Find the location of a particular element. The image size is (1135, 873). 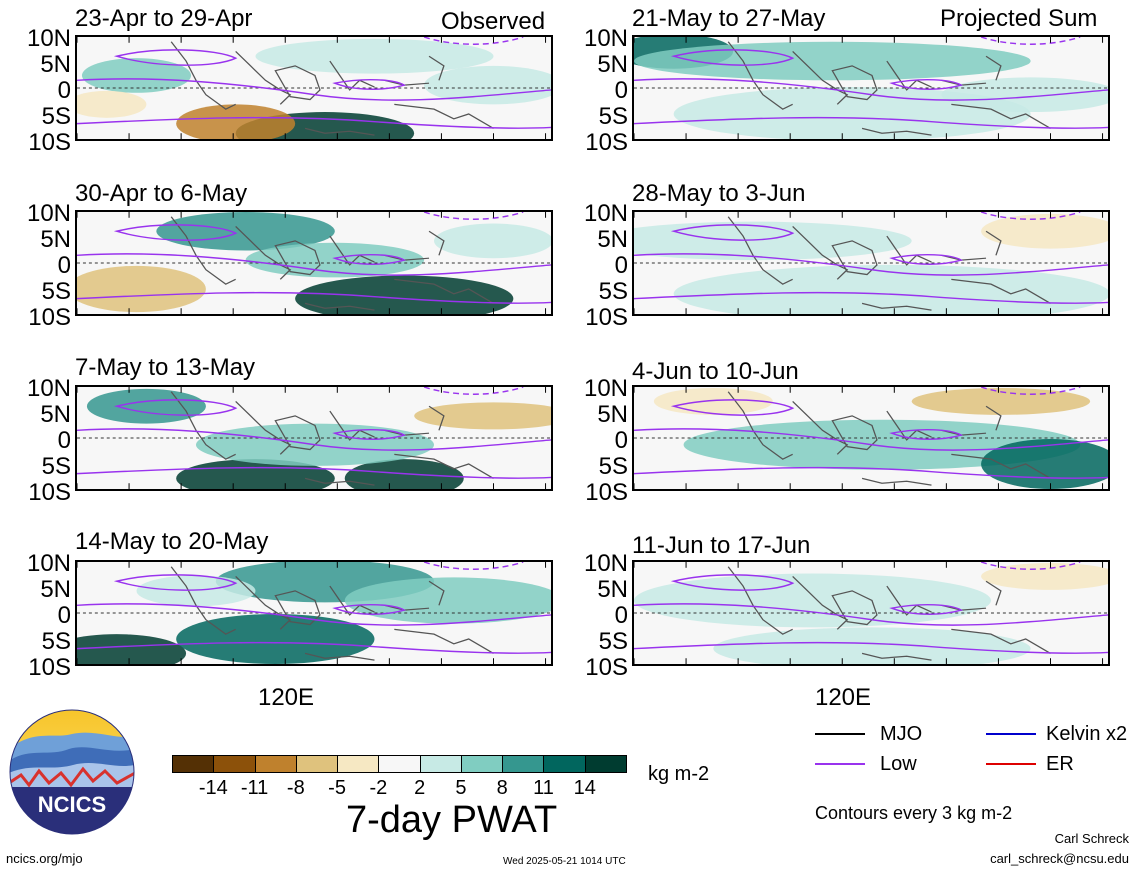

contour-note: Contours every 3 kg m-2 is located at coordinates (914, 813).